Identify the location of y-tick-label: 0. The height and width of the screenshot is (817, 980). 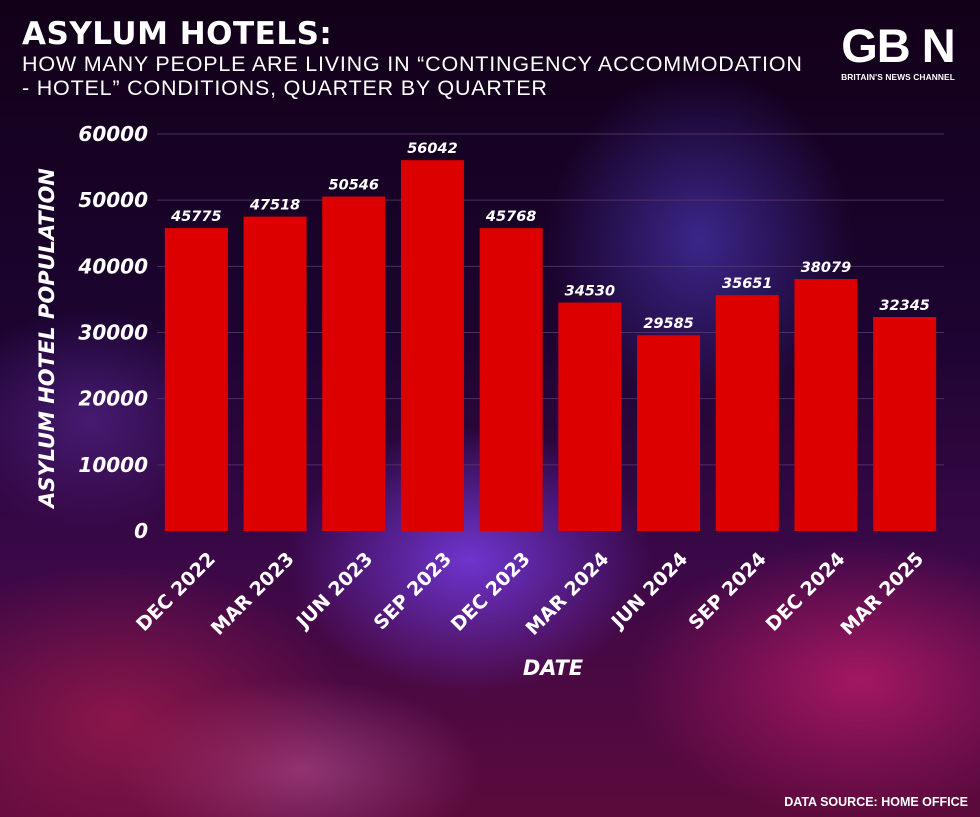
(141, 531).